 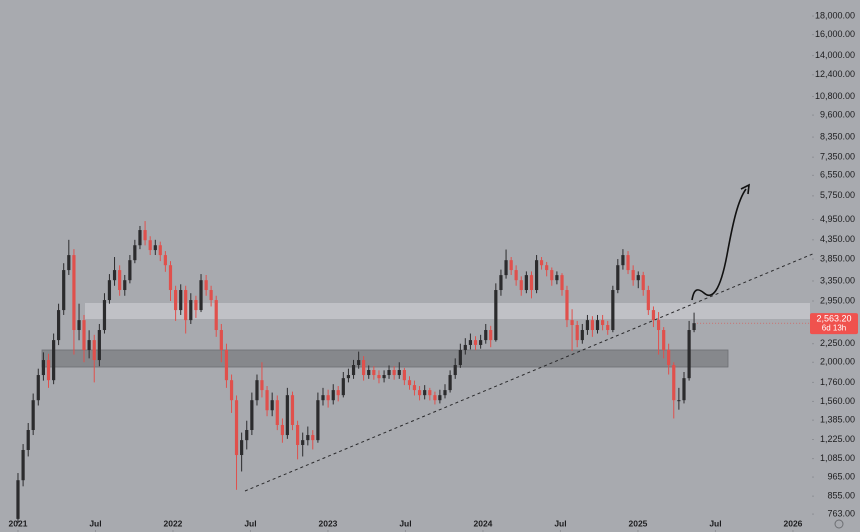 I want to click on y-tick-label: 3,350.00, so click(x=837, y=280).